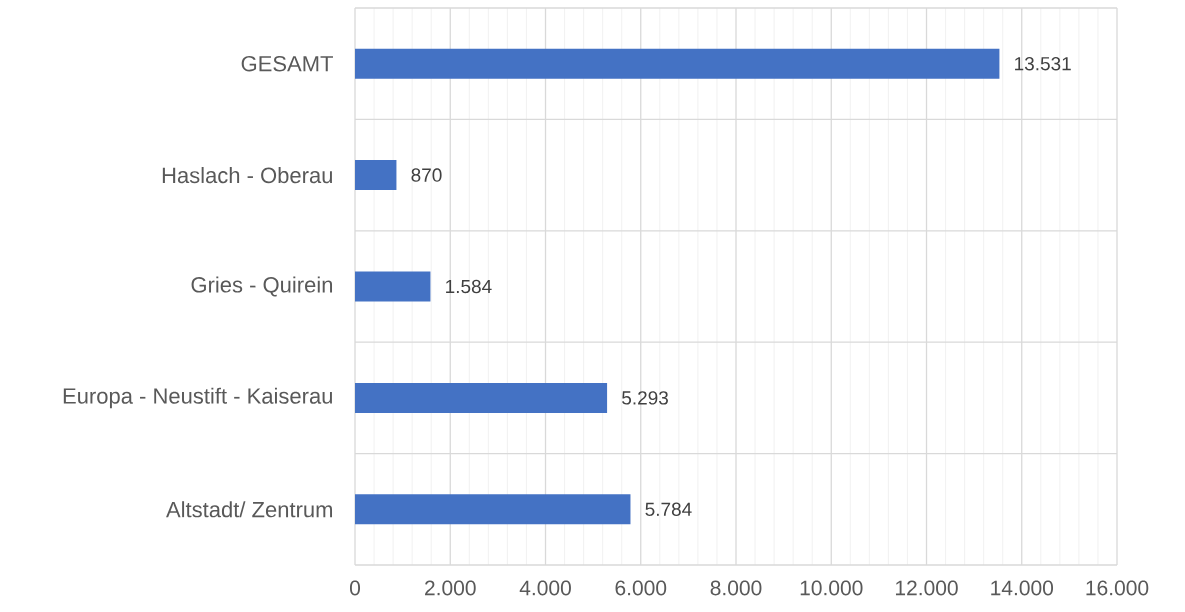  I want to click on y-tick-label: Haslach - Oberau, so click(247, 175).